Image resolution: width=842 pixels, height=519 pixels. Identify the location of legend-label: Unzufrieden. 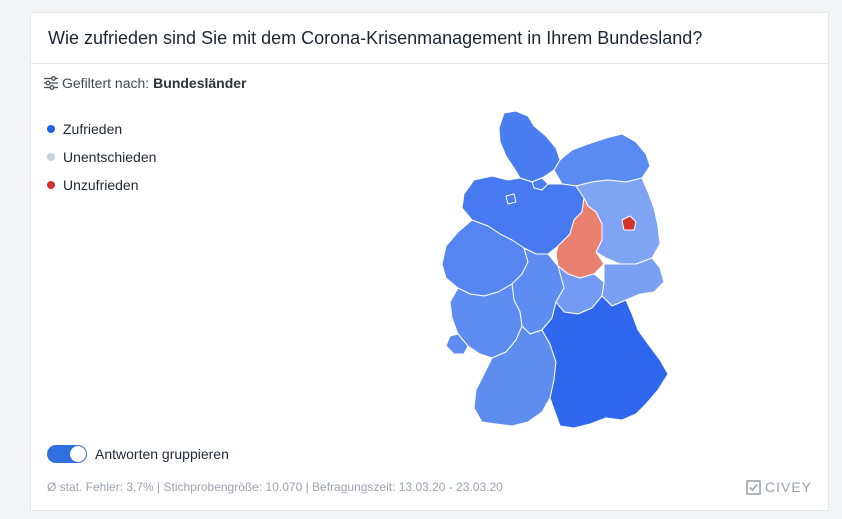
(101, 185).